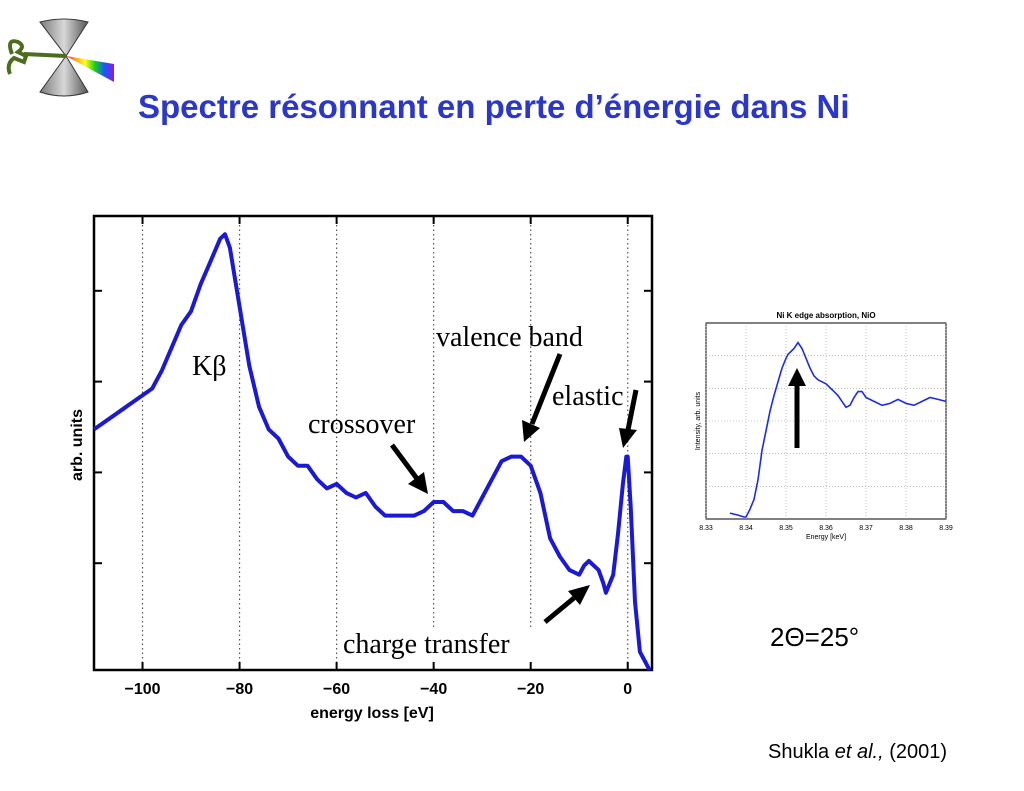  Describe the element at coordinates (915, 752) in the screenshot. I see `citation-year: (2001)` at that location.